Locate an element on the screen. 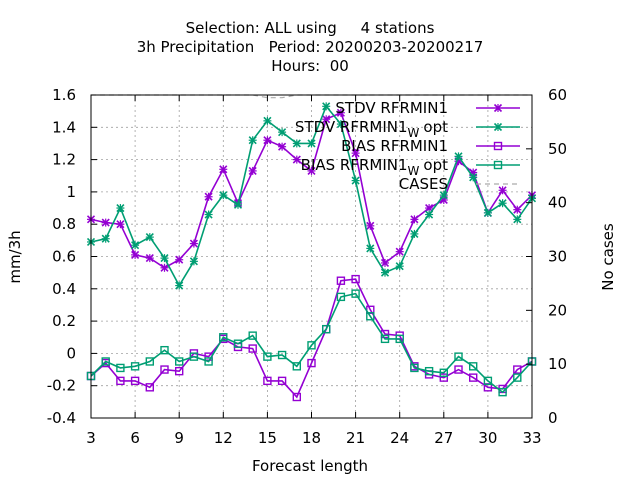 The image size is (640, 484). series-line is located at coordinates (311, 343).